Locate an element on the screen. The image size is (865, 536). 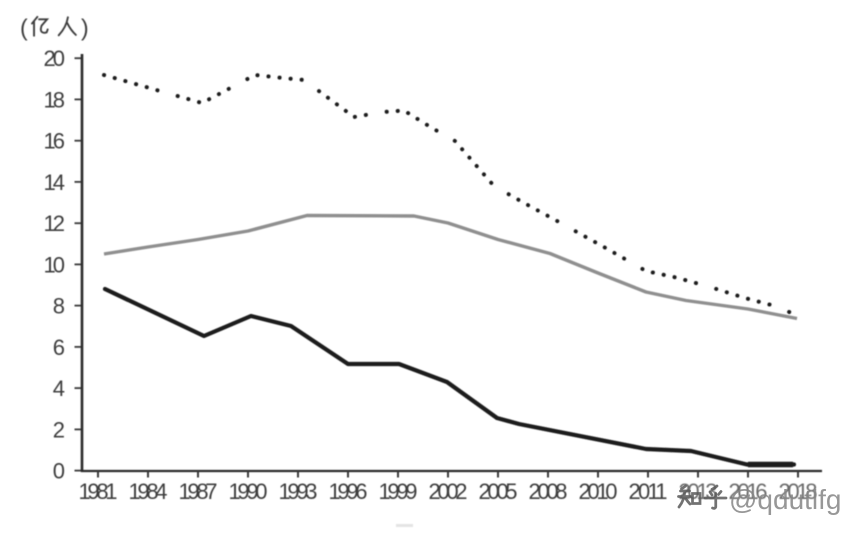
svg-text: 1993 is located at coordinates (298, 491).